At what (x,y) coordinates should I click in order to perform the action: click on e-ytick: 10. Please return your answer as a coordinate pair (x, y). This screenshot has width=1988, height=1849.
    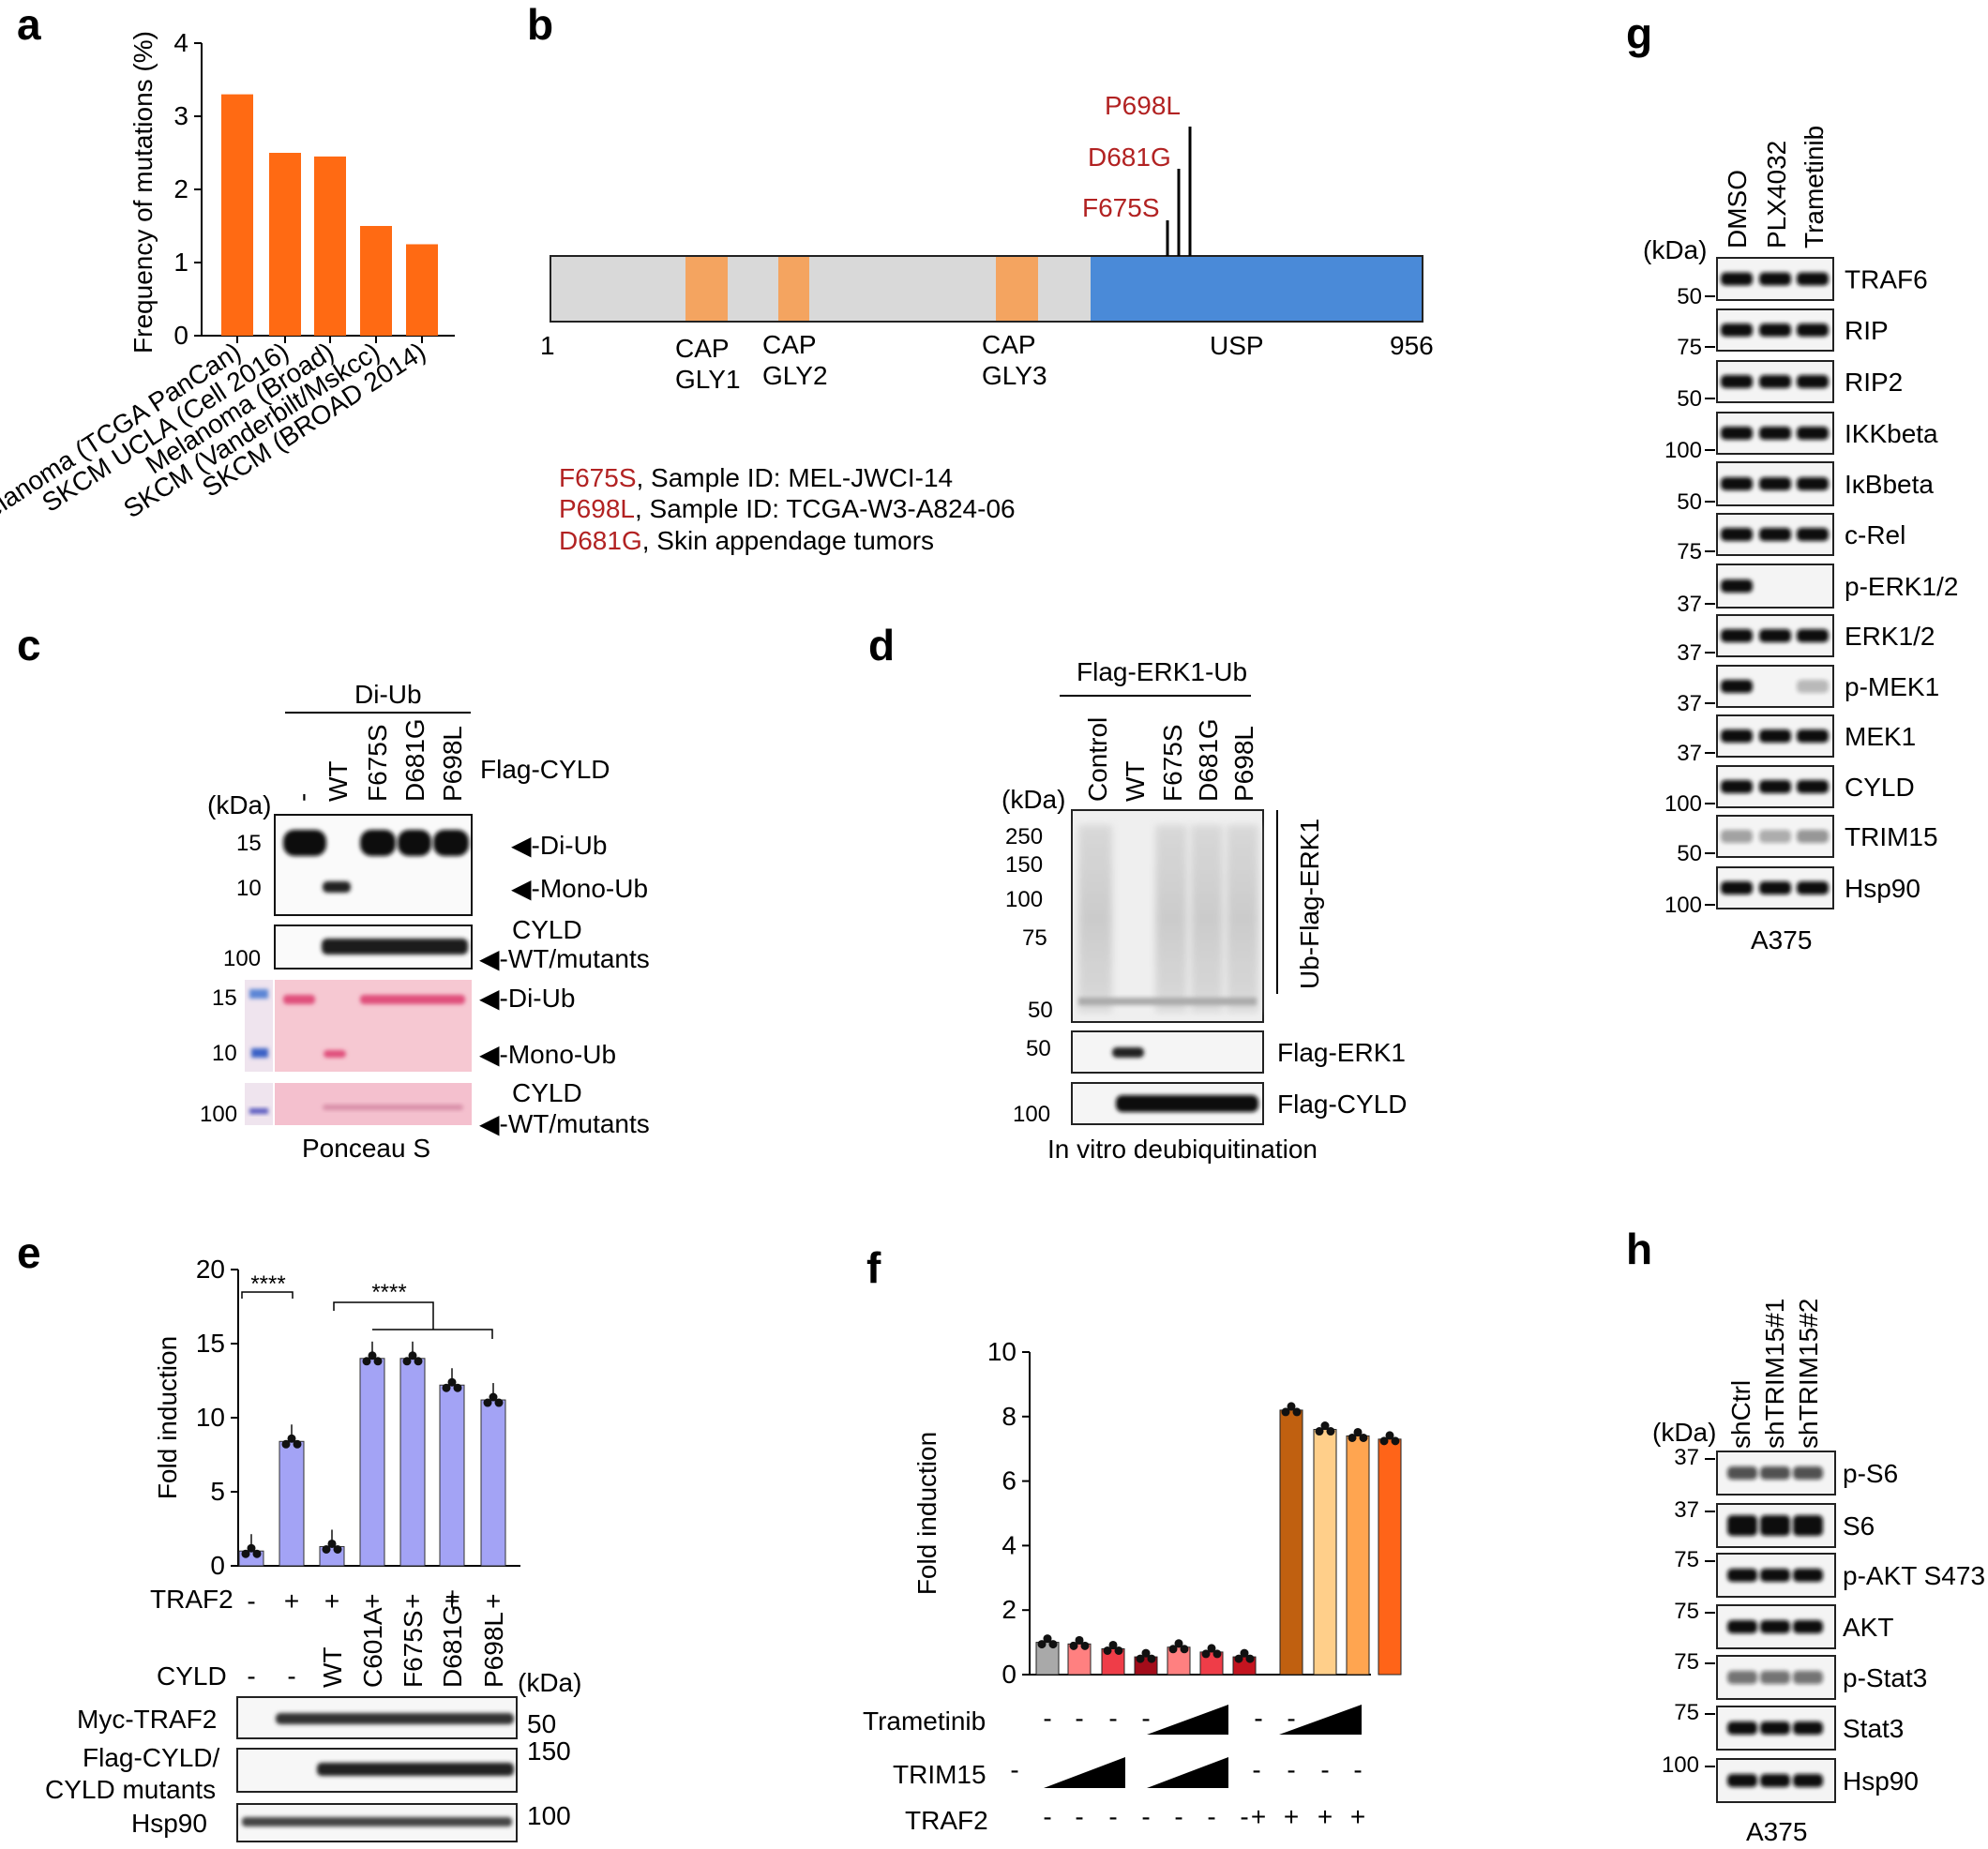
    Looking at the image, I should click on (211, 1417).